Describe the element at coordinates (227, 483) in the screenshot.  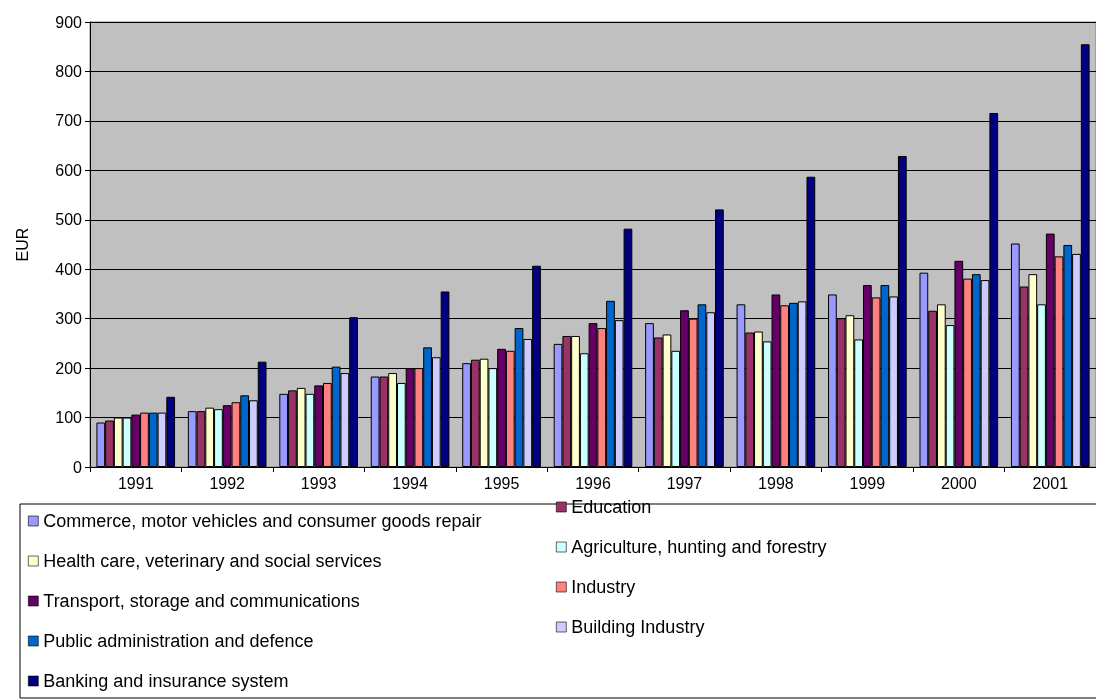
I see `x-tick-label: 1992` at that location.